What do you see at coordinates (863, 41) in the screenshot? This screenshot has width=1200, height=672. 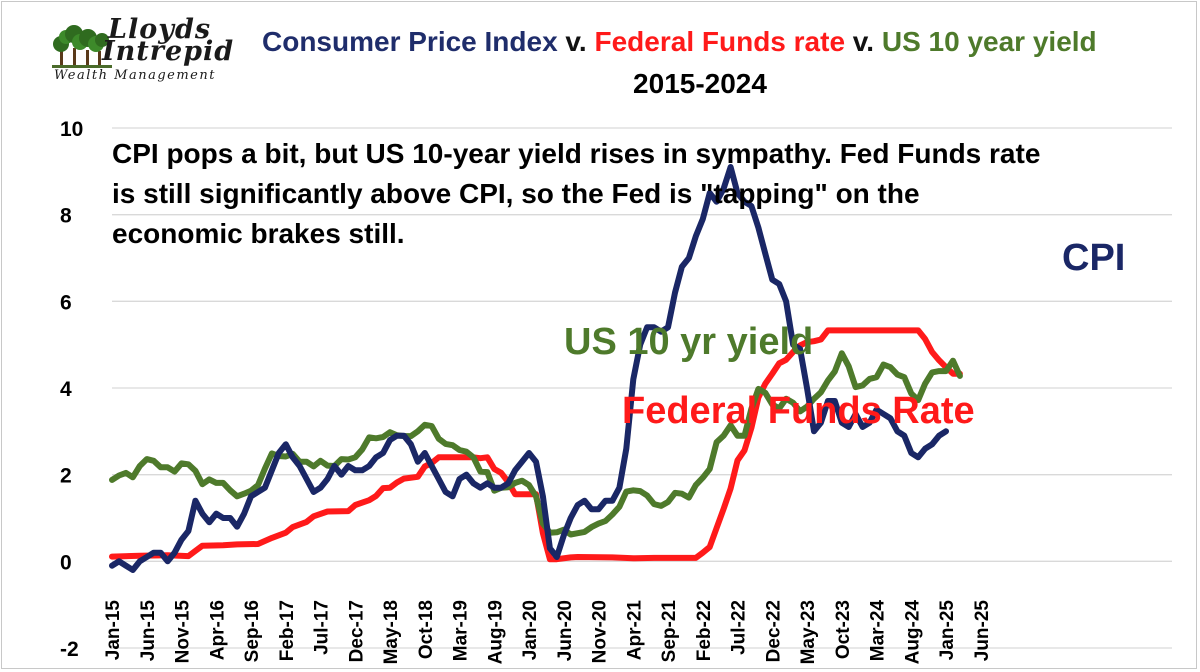 I see `title-separator-2: v.` at bounding box center [863, 41].